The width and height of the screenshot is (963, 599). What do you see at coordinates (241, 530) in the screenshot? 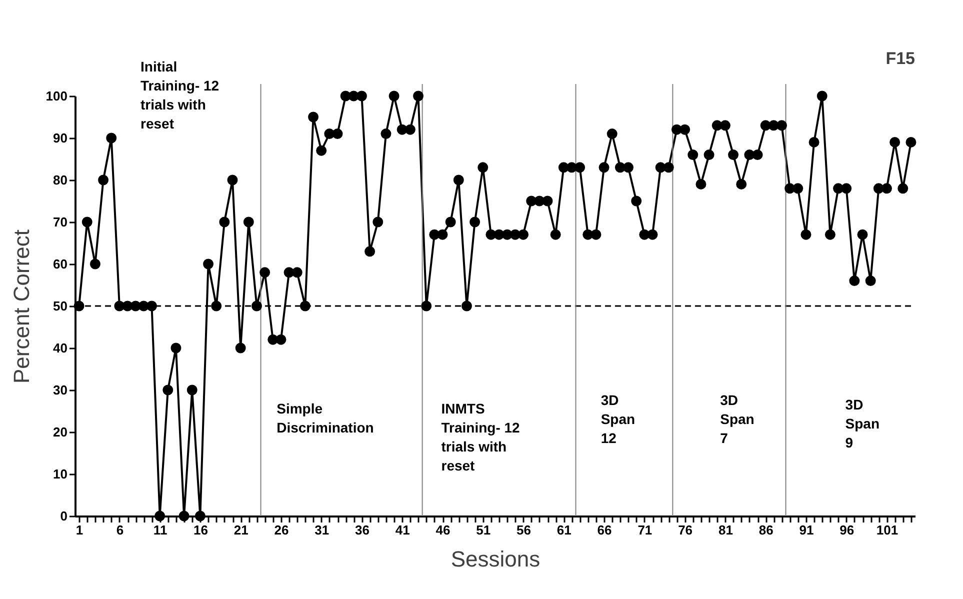
I see `x-tick-label: 21` at bounding box center [241, 530].